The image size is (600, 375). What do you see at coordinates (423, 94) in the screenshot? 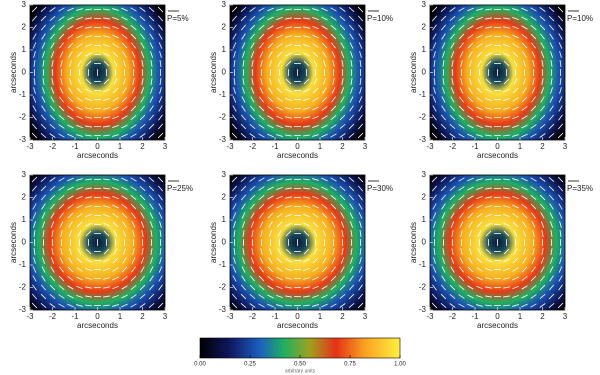
I see `y-tick-label: -1` at bounding box center [423, 94].